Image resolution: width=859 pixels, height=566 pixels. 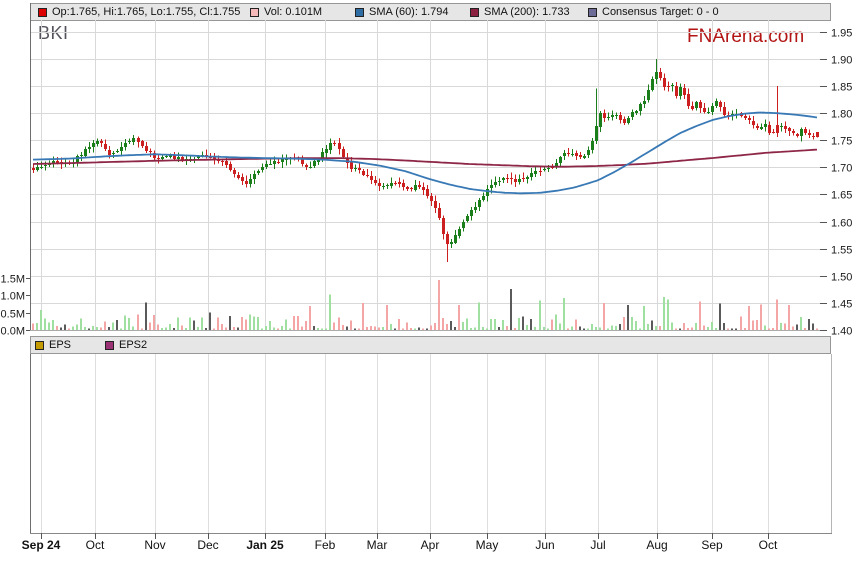 What do you see at coordinates (841, 305) in the screenshot?
I see `svg-text: 1.45` at bounding box center [841, 305].